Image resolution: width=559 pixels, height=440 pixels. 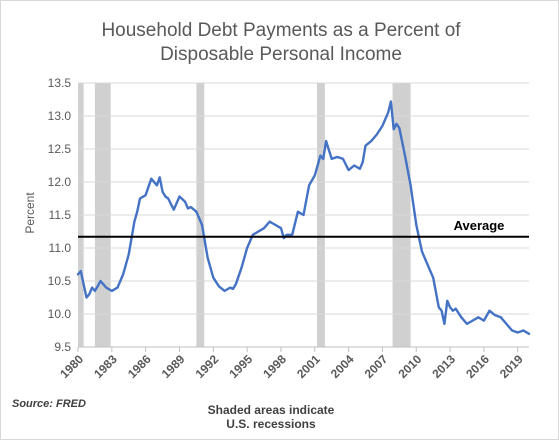 What do you see at coordinates (173, 366) in the screenshot?
I see `x-tick-label: 1989` at bounding box center [173, 366].